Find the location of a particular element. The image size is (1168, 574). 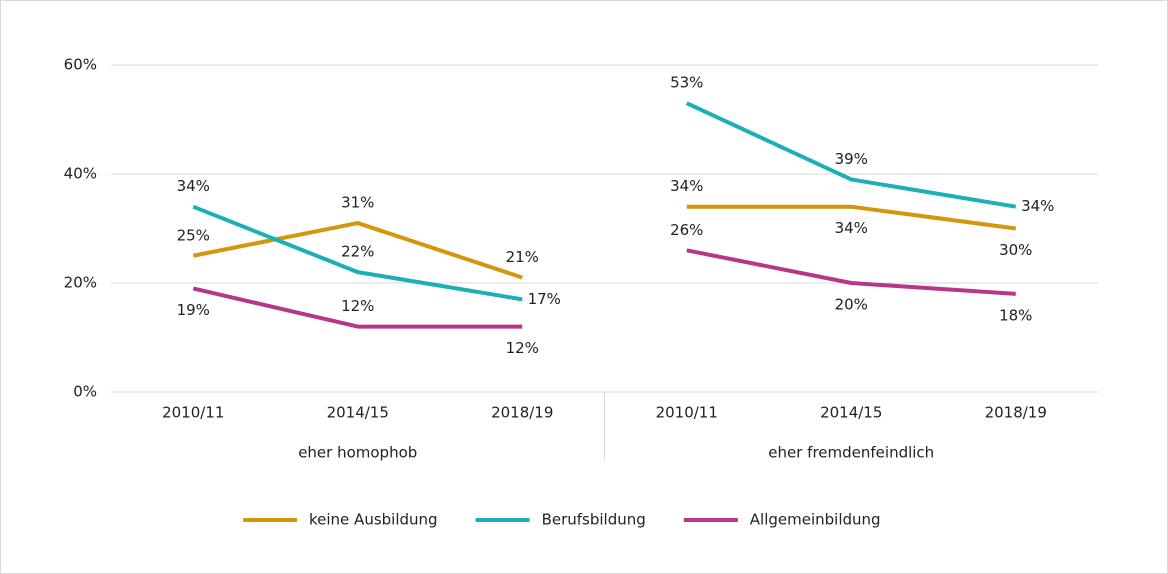

data-label: 22% is located at coordinates (357, 252).